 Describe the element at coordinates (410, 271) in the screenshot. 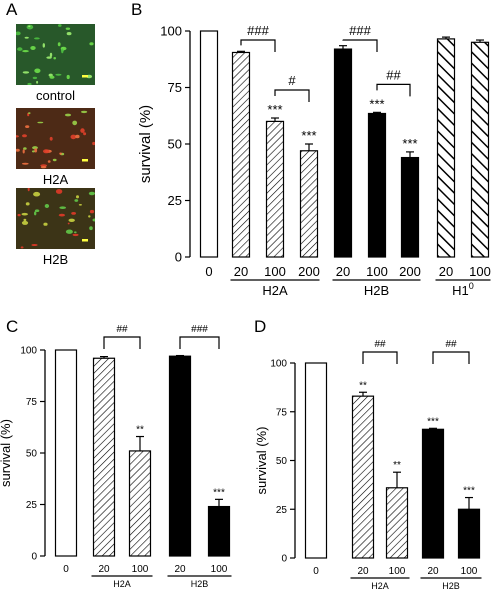

I see `x-tick-label: 200` at that location.